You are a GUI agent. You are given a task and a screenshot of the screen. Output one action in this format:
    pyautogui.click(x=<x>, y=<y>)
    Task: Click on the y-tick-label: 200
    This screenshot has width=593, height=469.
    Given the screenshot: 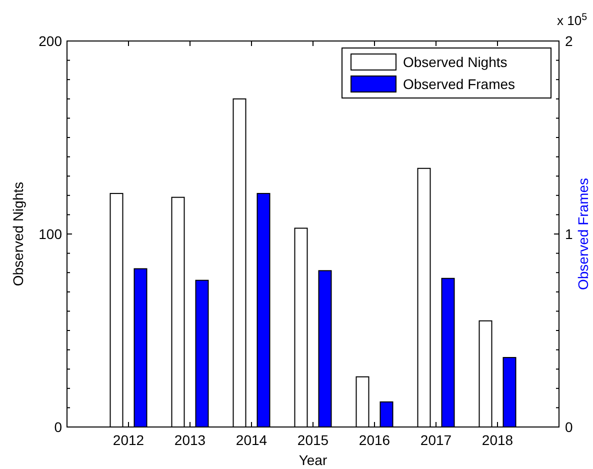 What is the action you would take?
    pyautogui.click(x=50, y=40)
    